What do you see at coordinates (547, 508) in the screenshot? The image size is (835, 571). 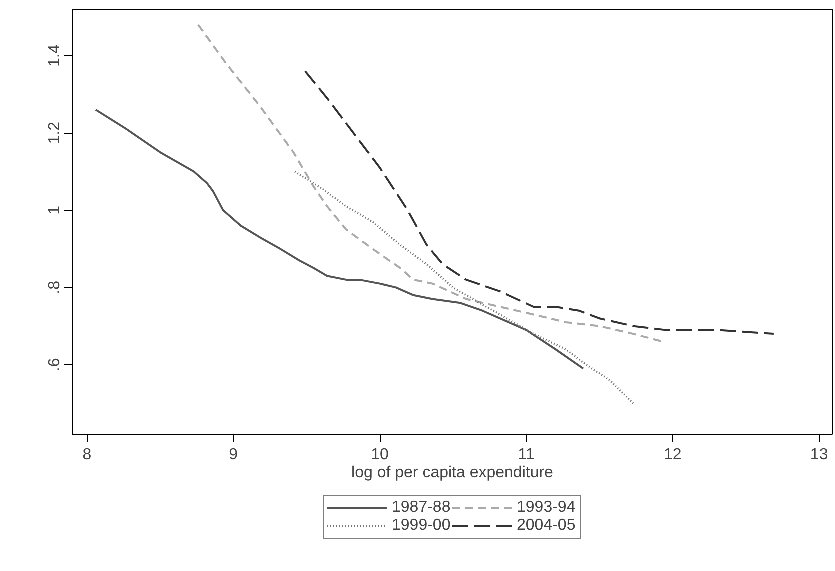 I see `legend-label: 1993-94` at bounding box center [547, 508].